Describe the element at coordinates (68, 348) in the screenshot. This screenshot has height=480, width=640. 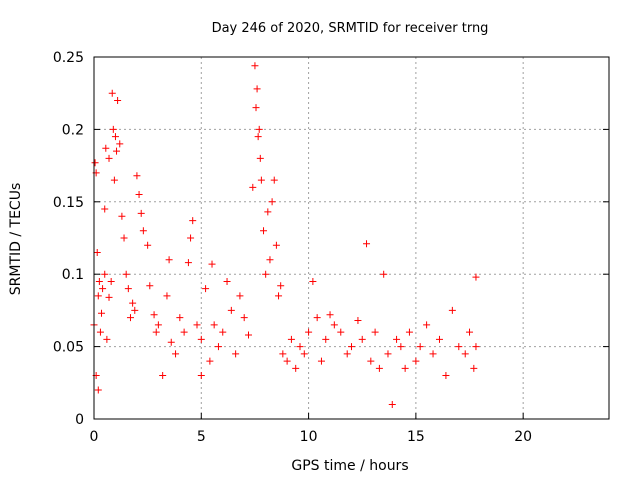
I see `y-tick-label: 0.05` at that location.